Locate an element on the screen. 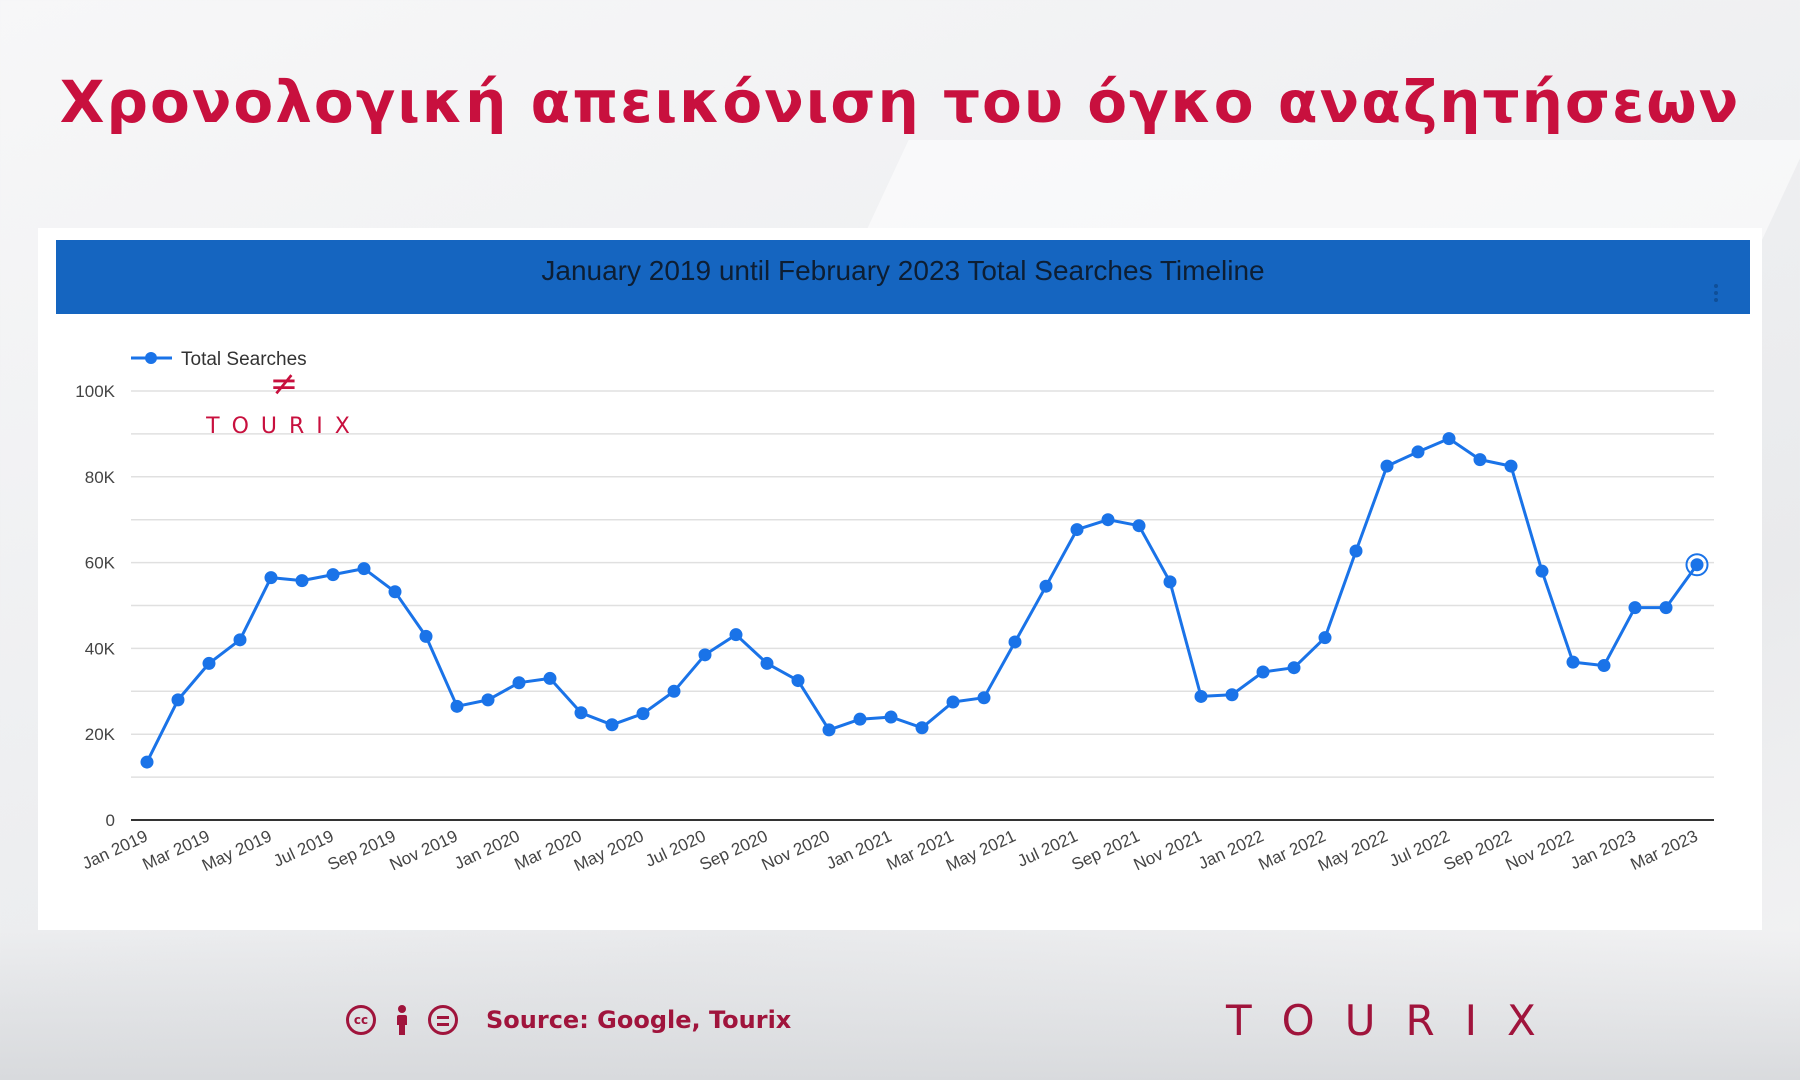 The width and height of the screenshot is (1800, 1080). x-tick-label: Mar 2022 is located at coordinates (1292, 850).